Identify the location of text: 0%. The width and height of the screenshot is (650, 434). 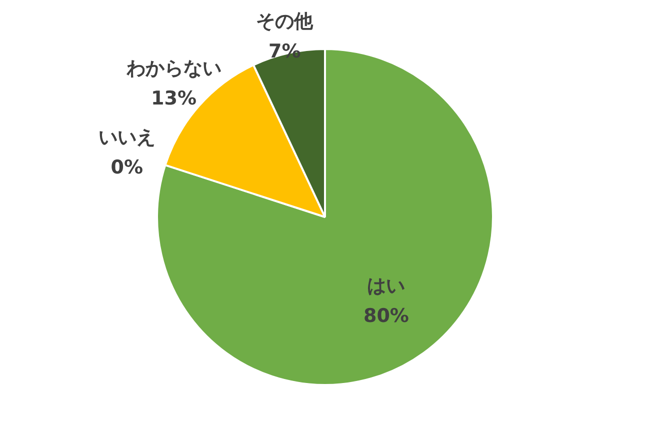
(127, 167).